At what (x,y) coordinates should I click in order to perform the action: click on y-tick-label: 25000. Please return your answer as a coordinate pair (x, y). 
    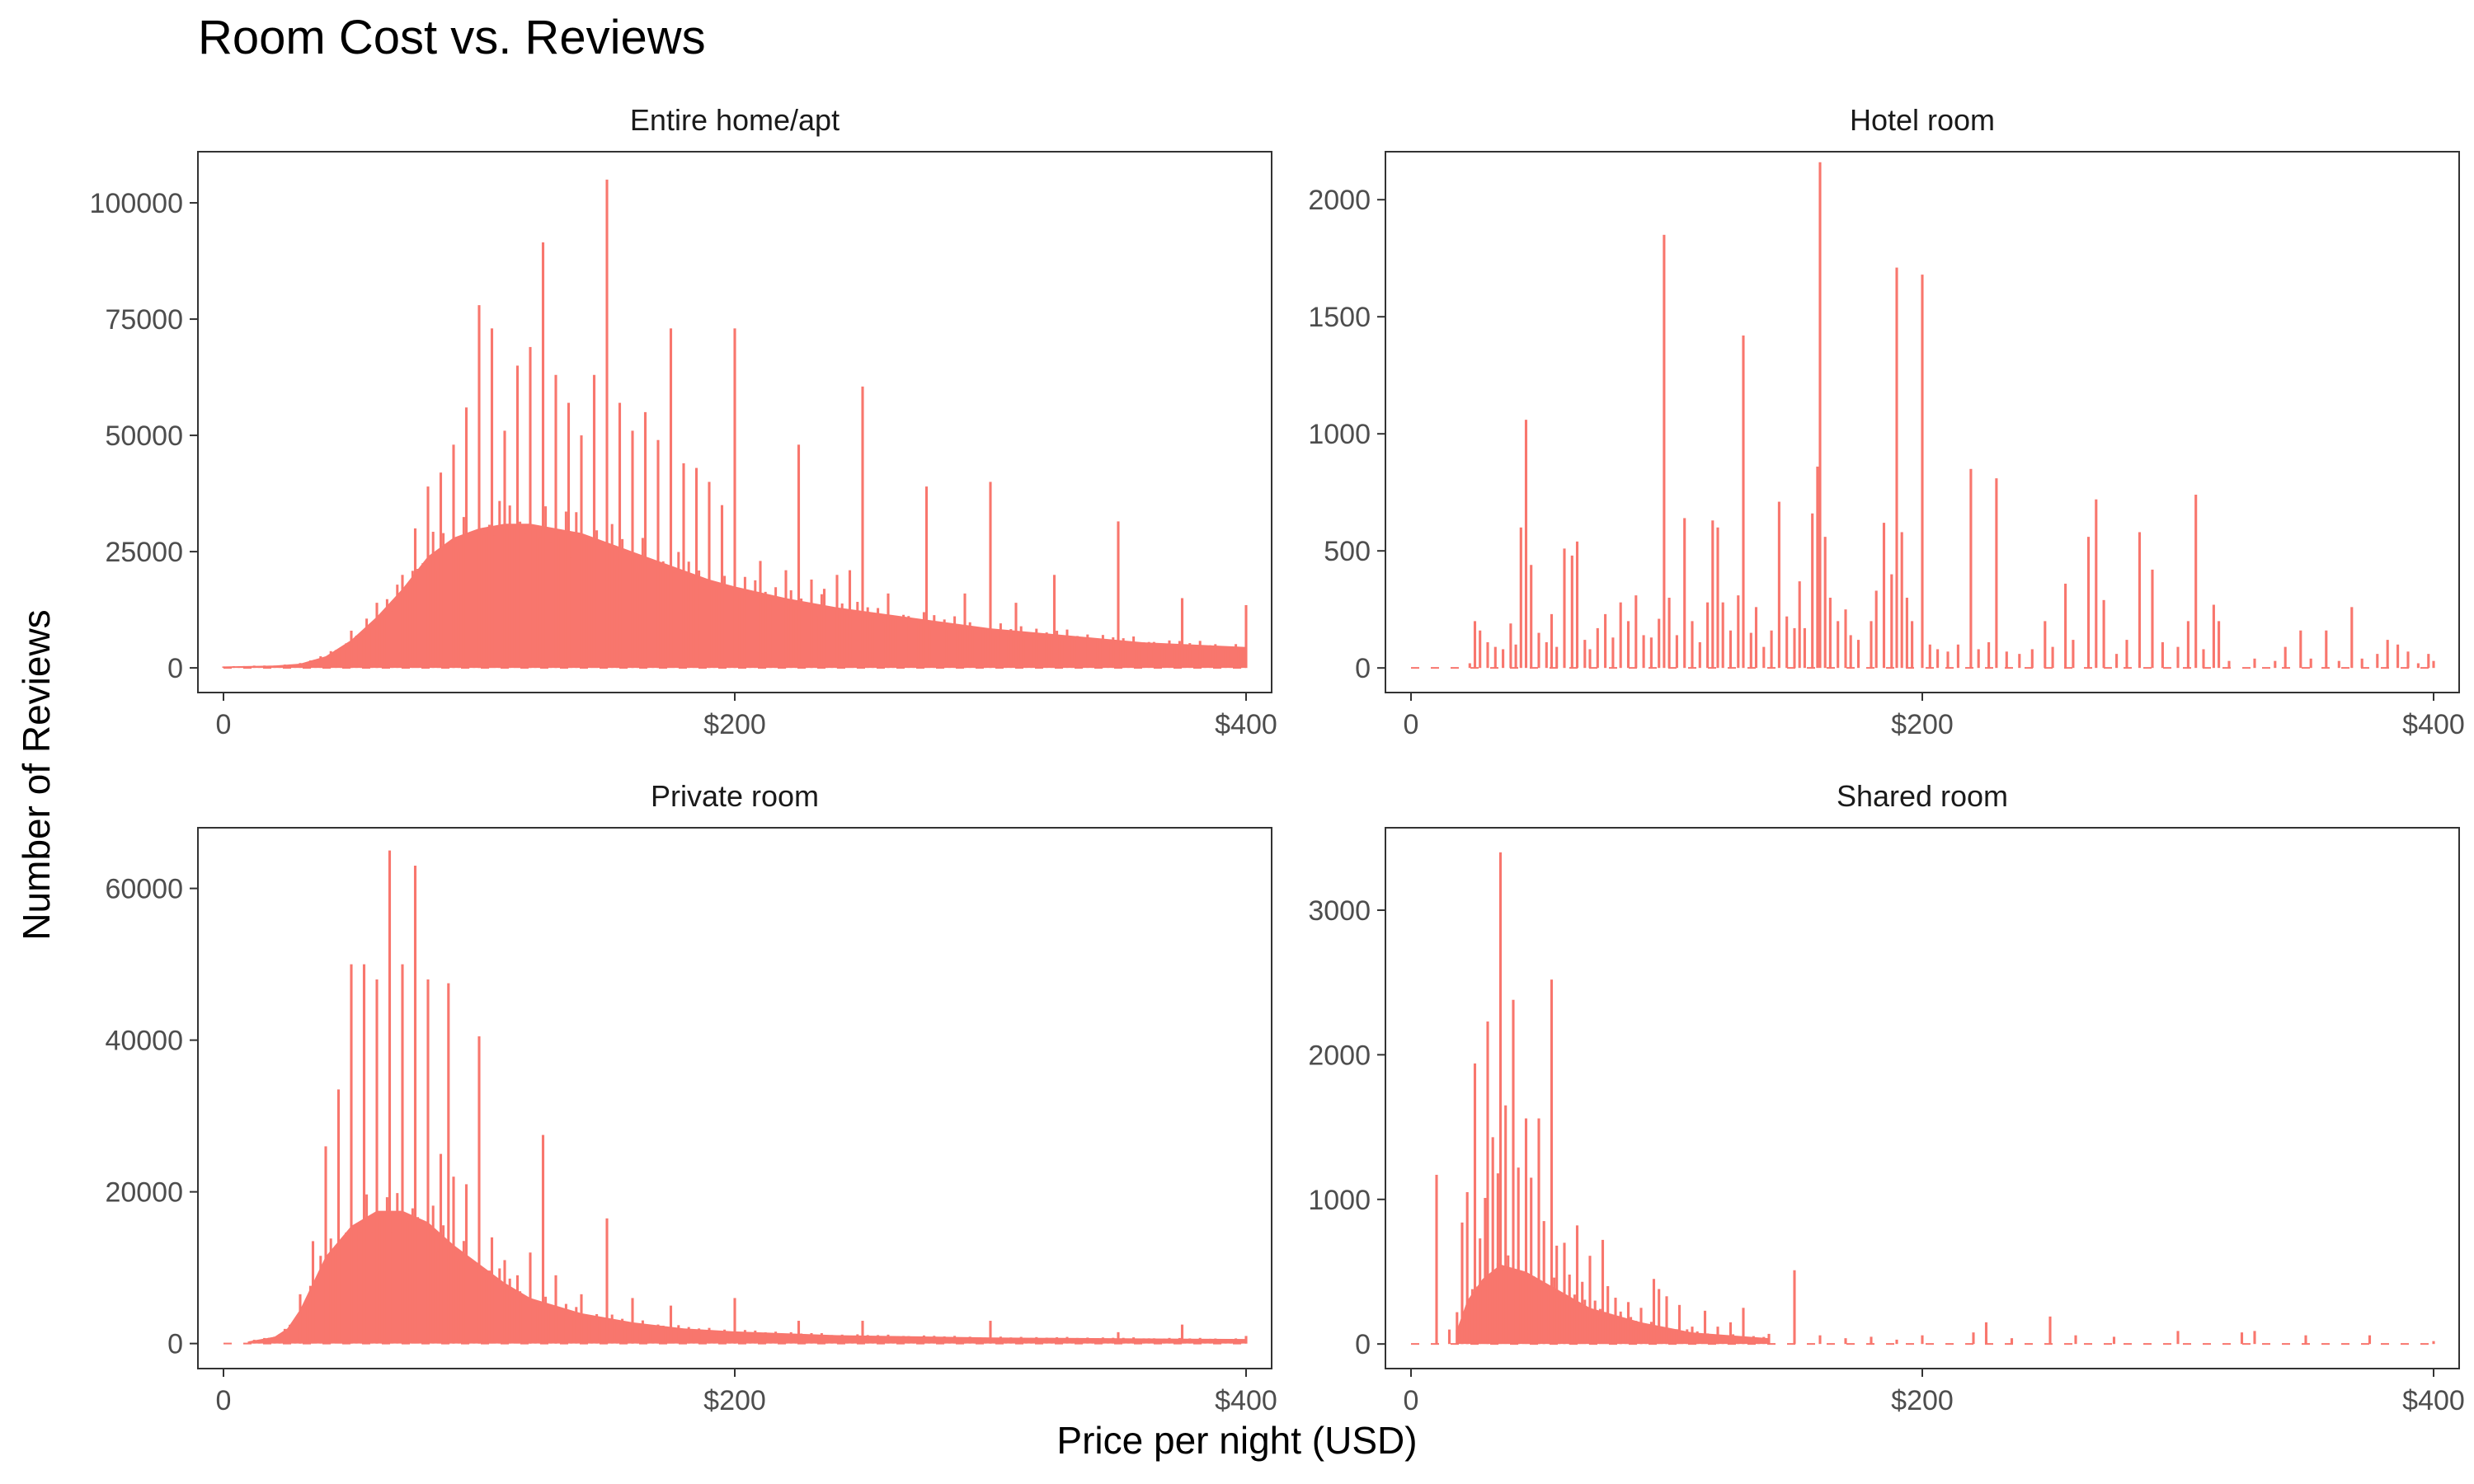
    Looking at the image, I should click on (144, 552).